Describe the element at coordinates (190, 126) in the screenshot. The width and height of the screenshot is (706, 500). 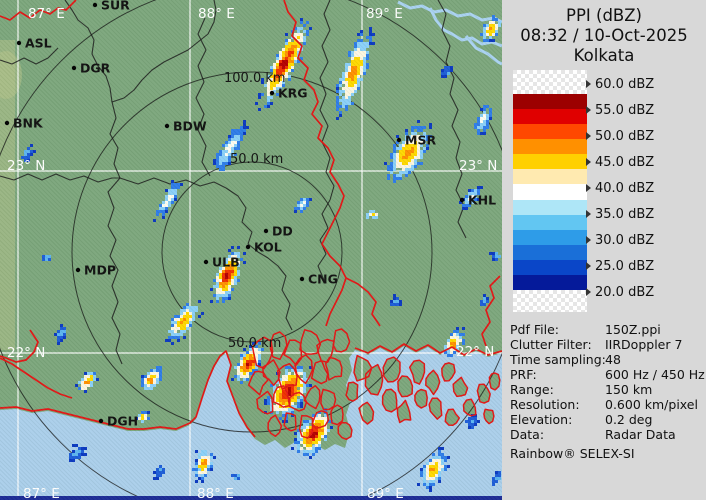
I see `city-label: BDW` at that location.